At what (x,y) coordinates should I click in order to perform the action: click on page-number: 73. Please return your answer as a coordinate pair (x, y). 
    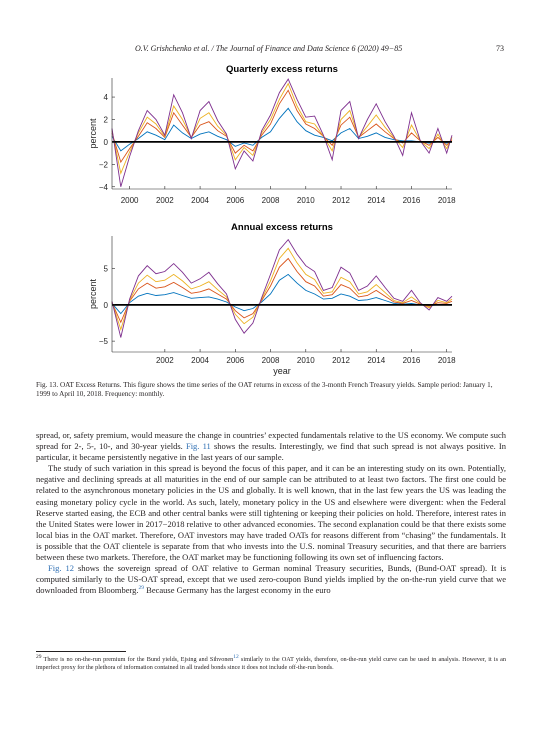
    Looking at the image, I should click on (500, 48).